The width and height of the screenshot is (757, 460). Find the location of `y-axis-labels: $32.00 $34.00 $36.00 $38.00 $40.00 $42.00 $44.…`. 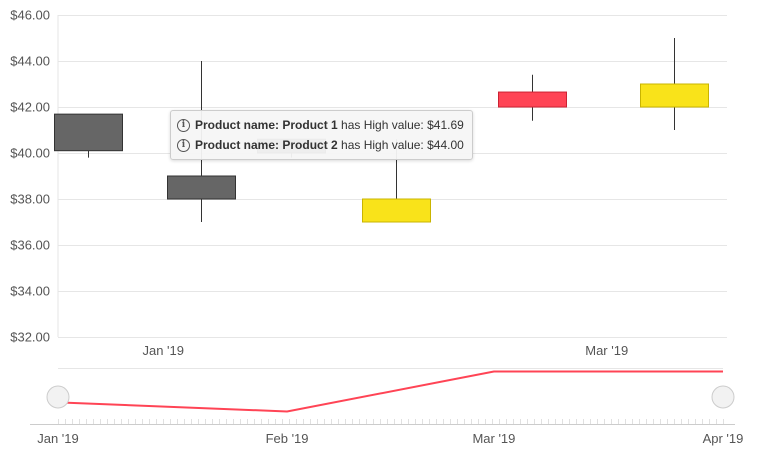

y-axis-labels: $32.00 $34.00 $36.00 $38.00 $40.00 $42.00 $44.… is located at coordinates (30, 176).